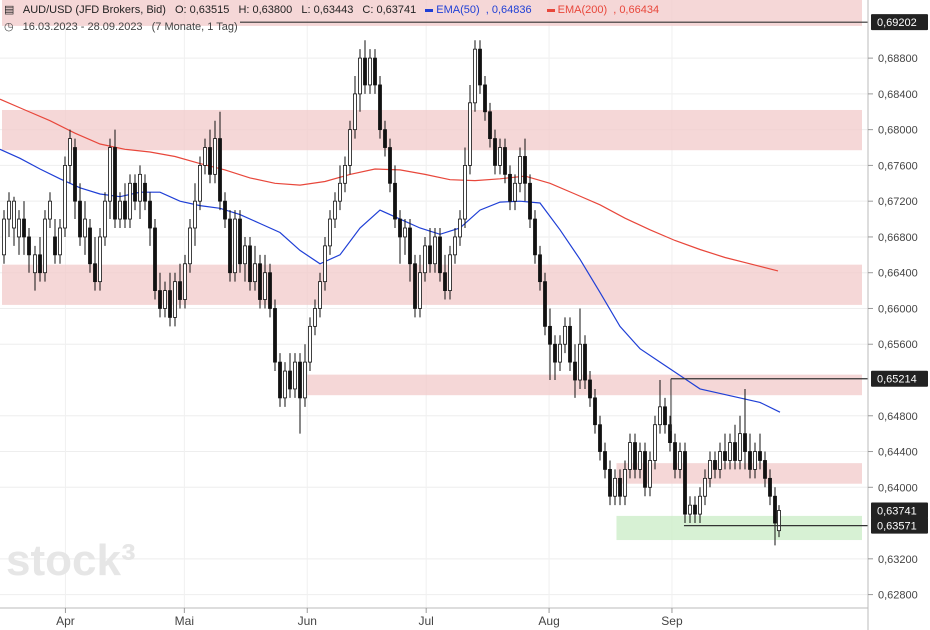 The width and height of the screenshot is (930, 630). Describe the element at coordinates (65, 621) in the screenshot. I see `x-tick-label: Apr` at that location.